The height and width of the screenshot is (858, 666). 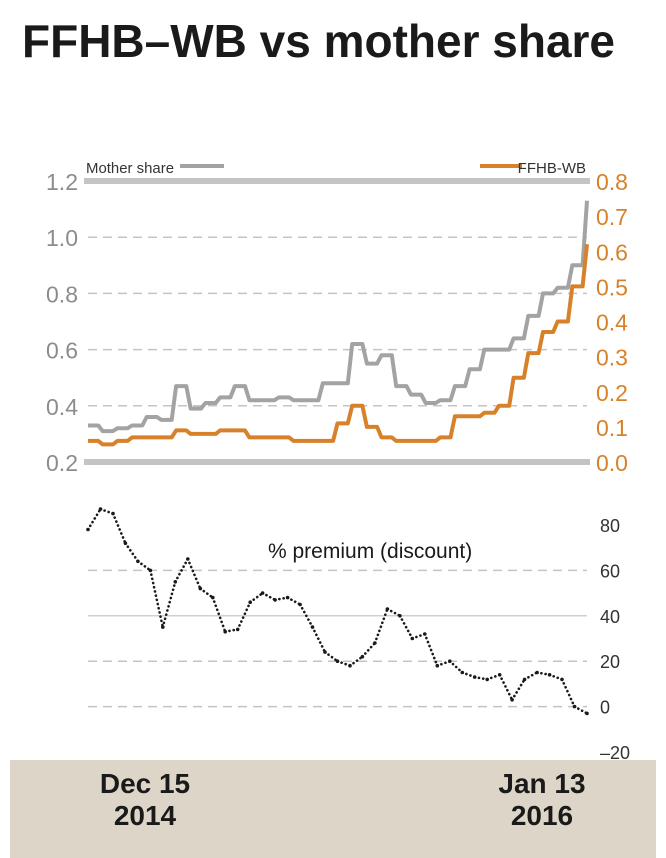 What do you see at coordinates (612, 217) in the screenshot?
I see `right-axis-tick-label: 0.7` at bounding box center [612, 217].